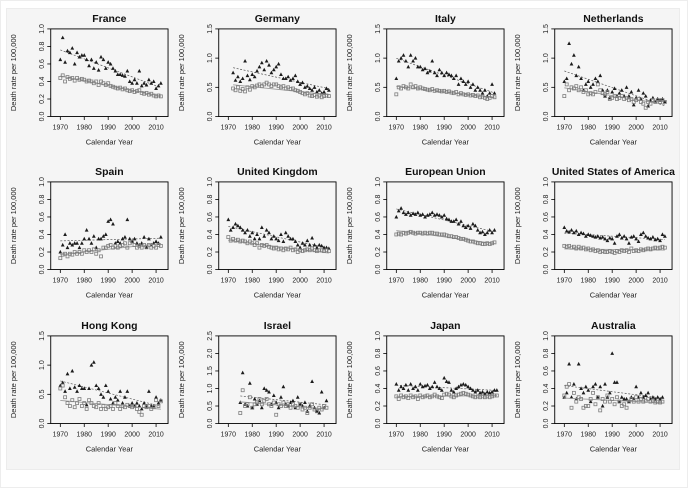 This screenshot has width=688, height=488. I want to click on x-tick-label: 1970, so click(61, 281).